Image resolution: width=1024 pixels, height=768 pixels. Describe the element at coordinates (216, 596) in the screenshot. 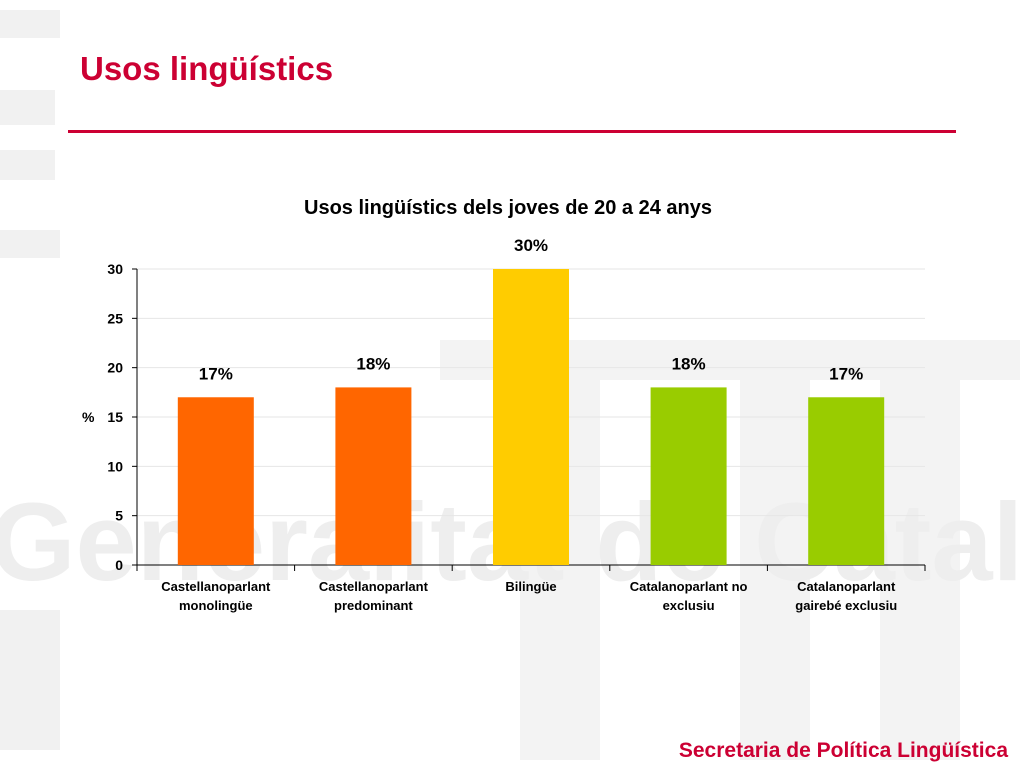

I see `x-category-label: Castellanoparlant monolingüe` at that location.